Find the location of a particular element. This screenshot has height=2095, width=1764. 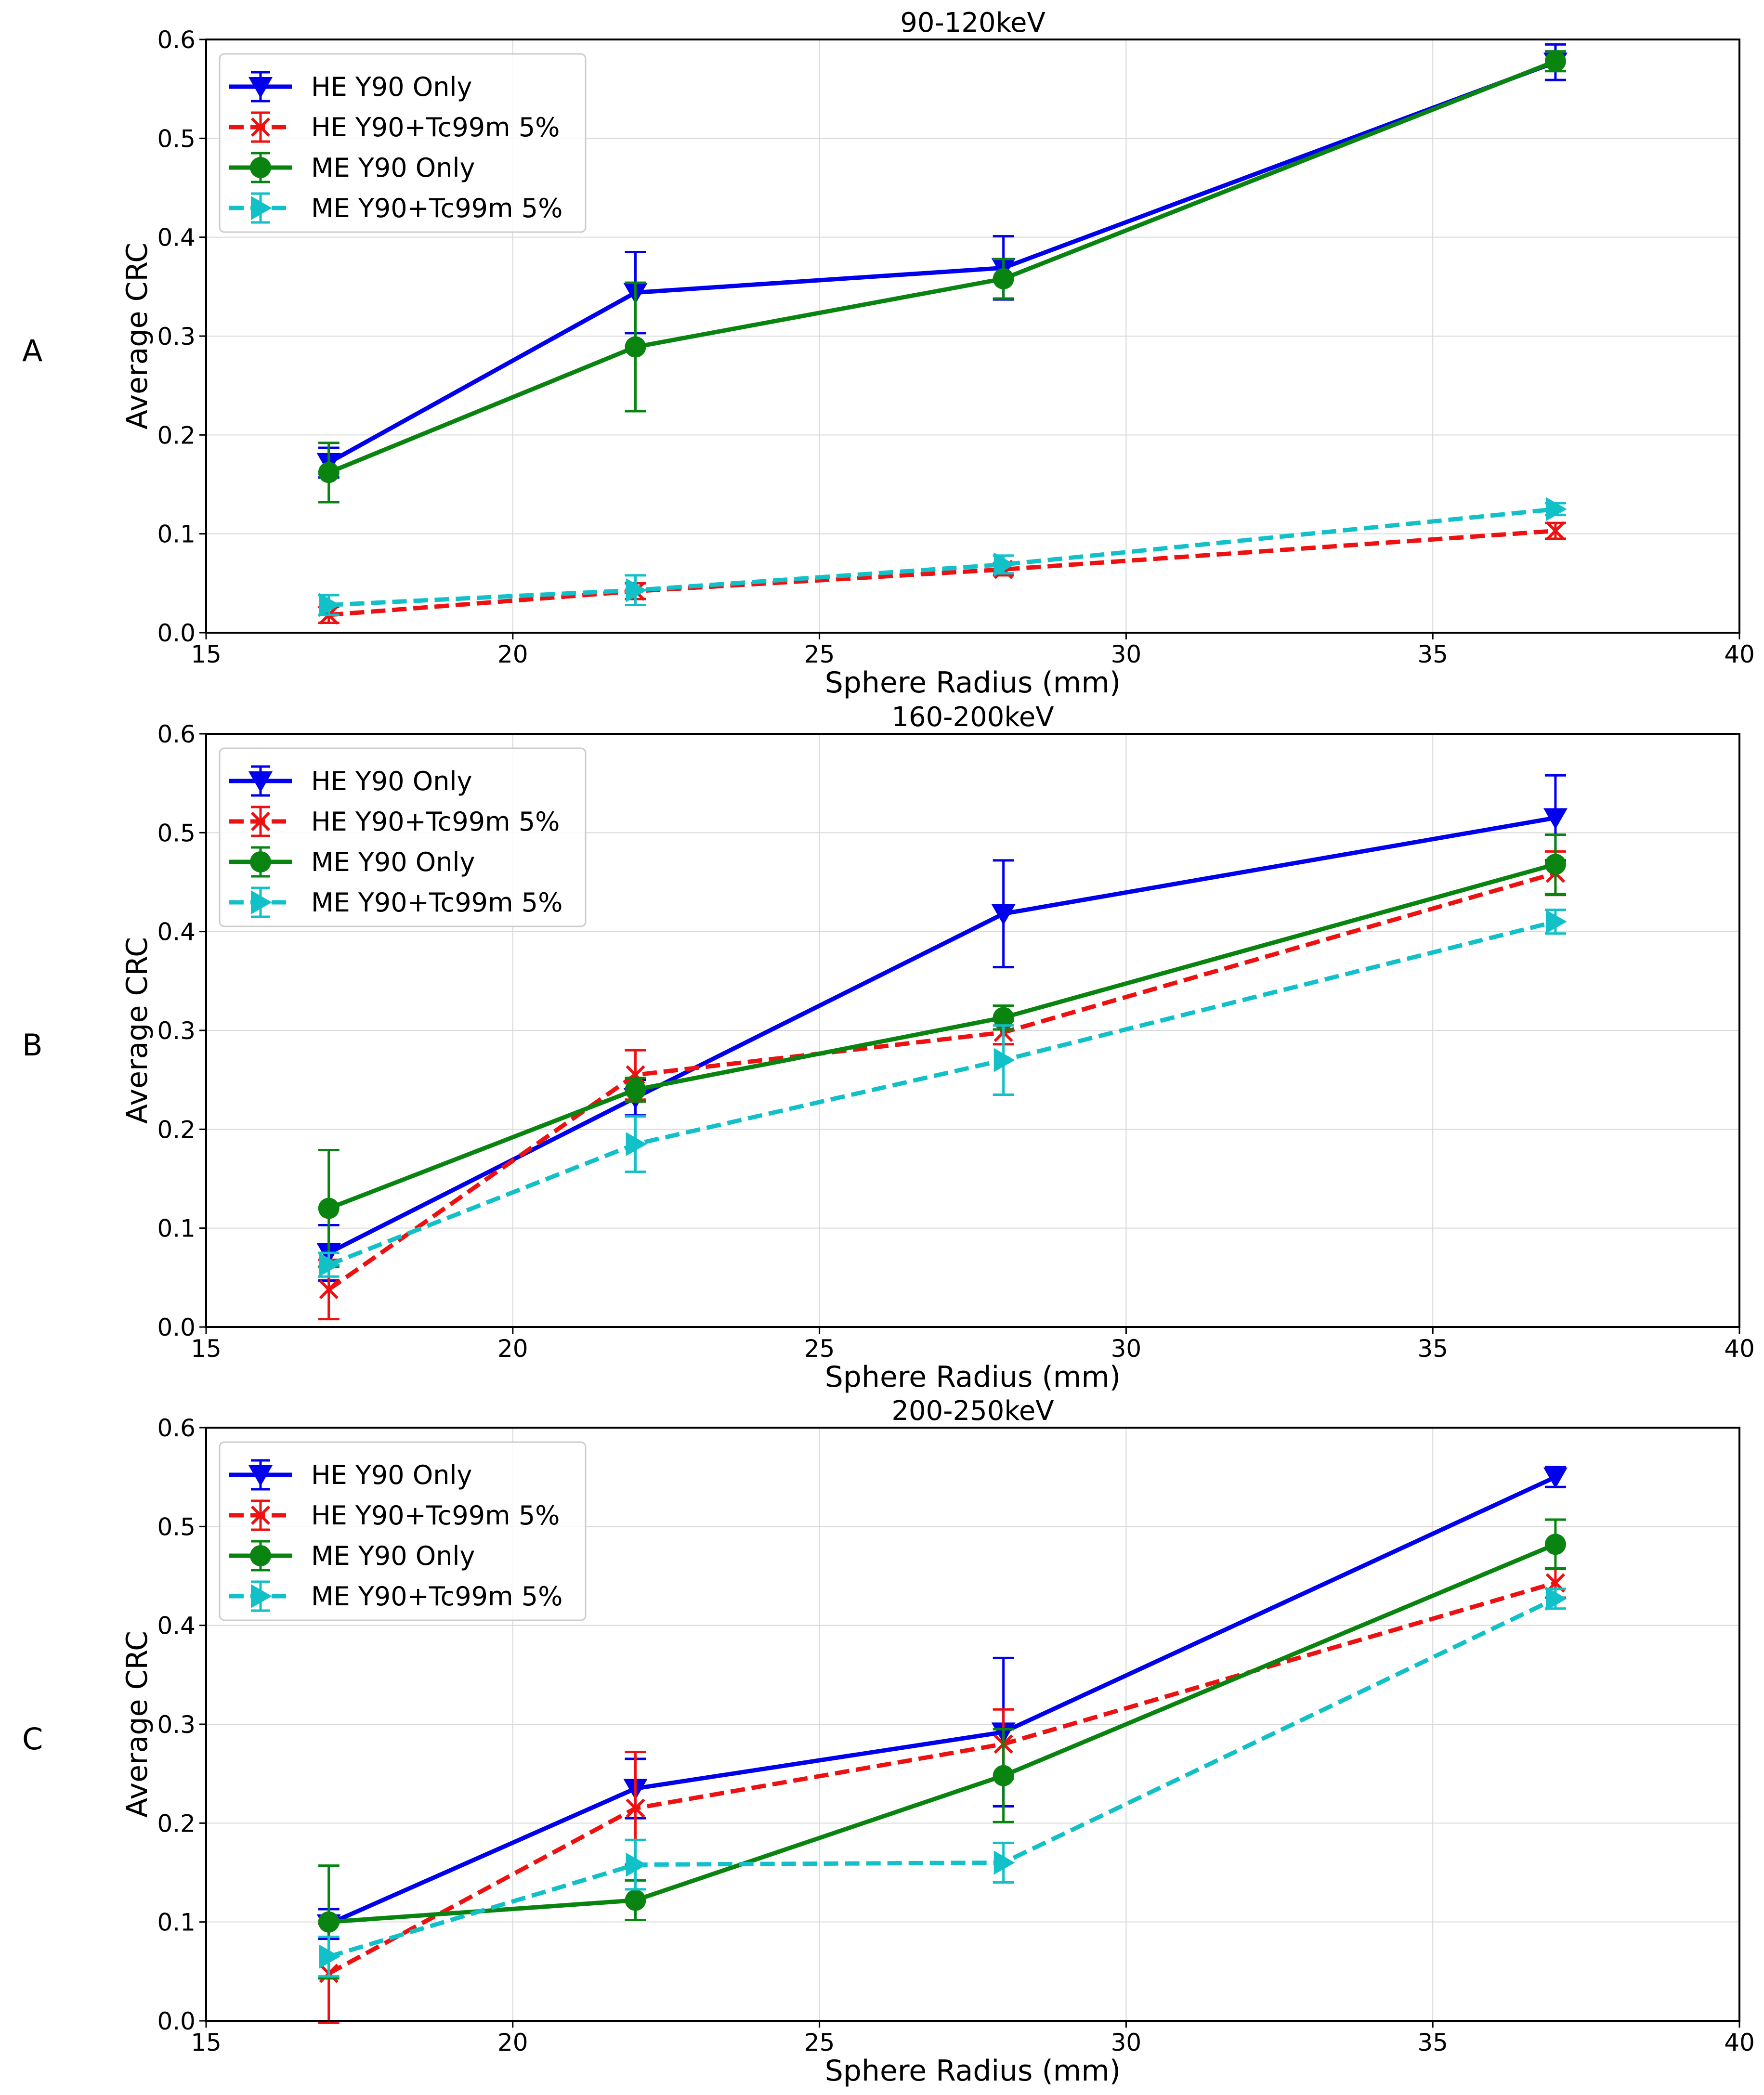

series-me-y90-only is located at coordinates (942, 1050).